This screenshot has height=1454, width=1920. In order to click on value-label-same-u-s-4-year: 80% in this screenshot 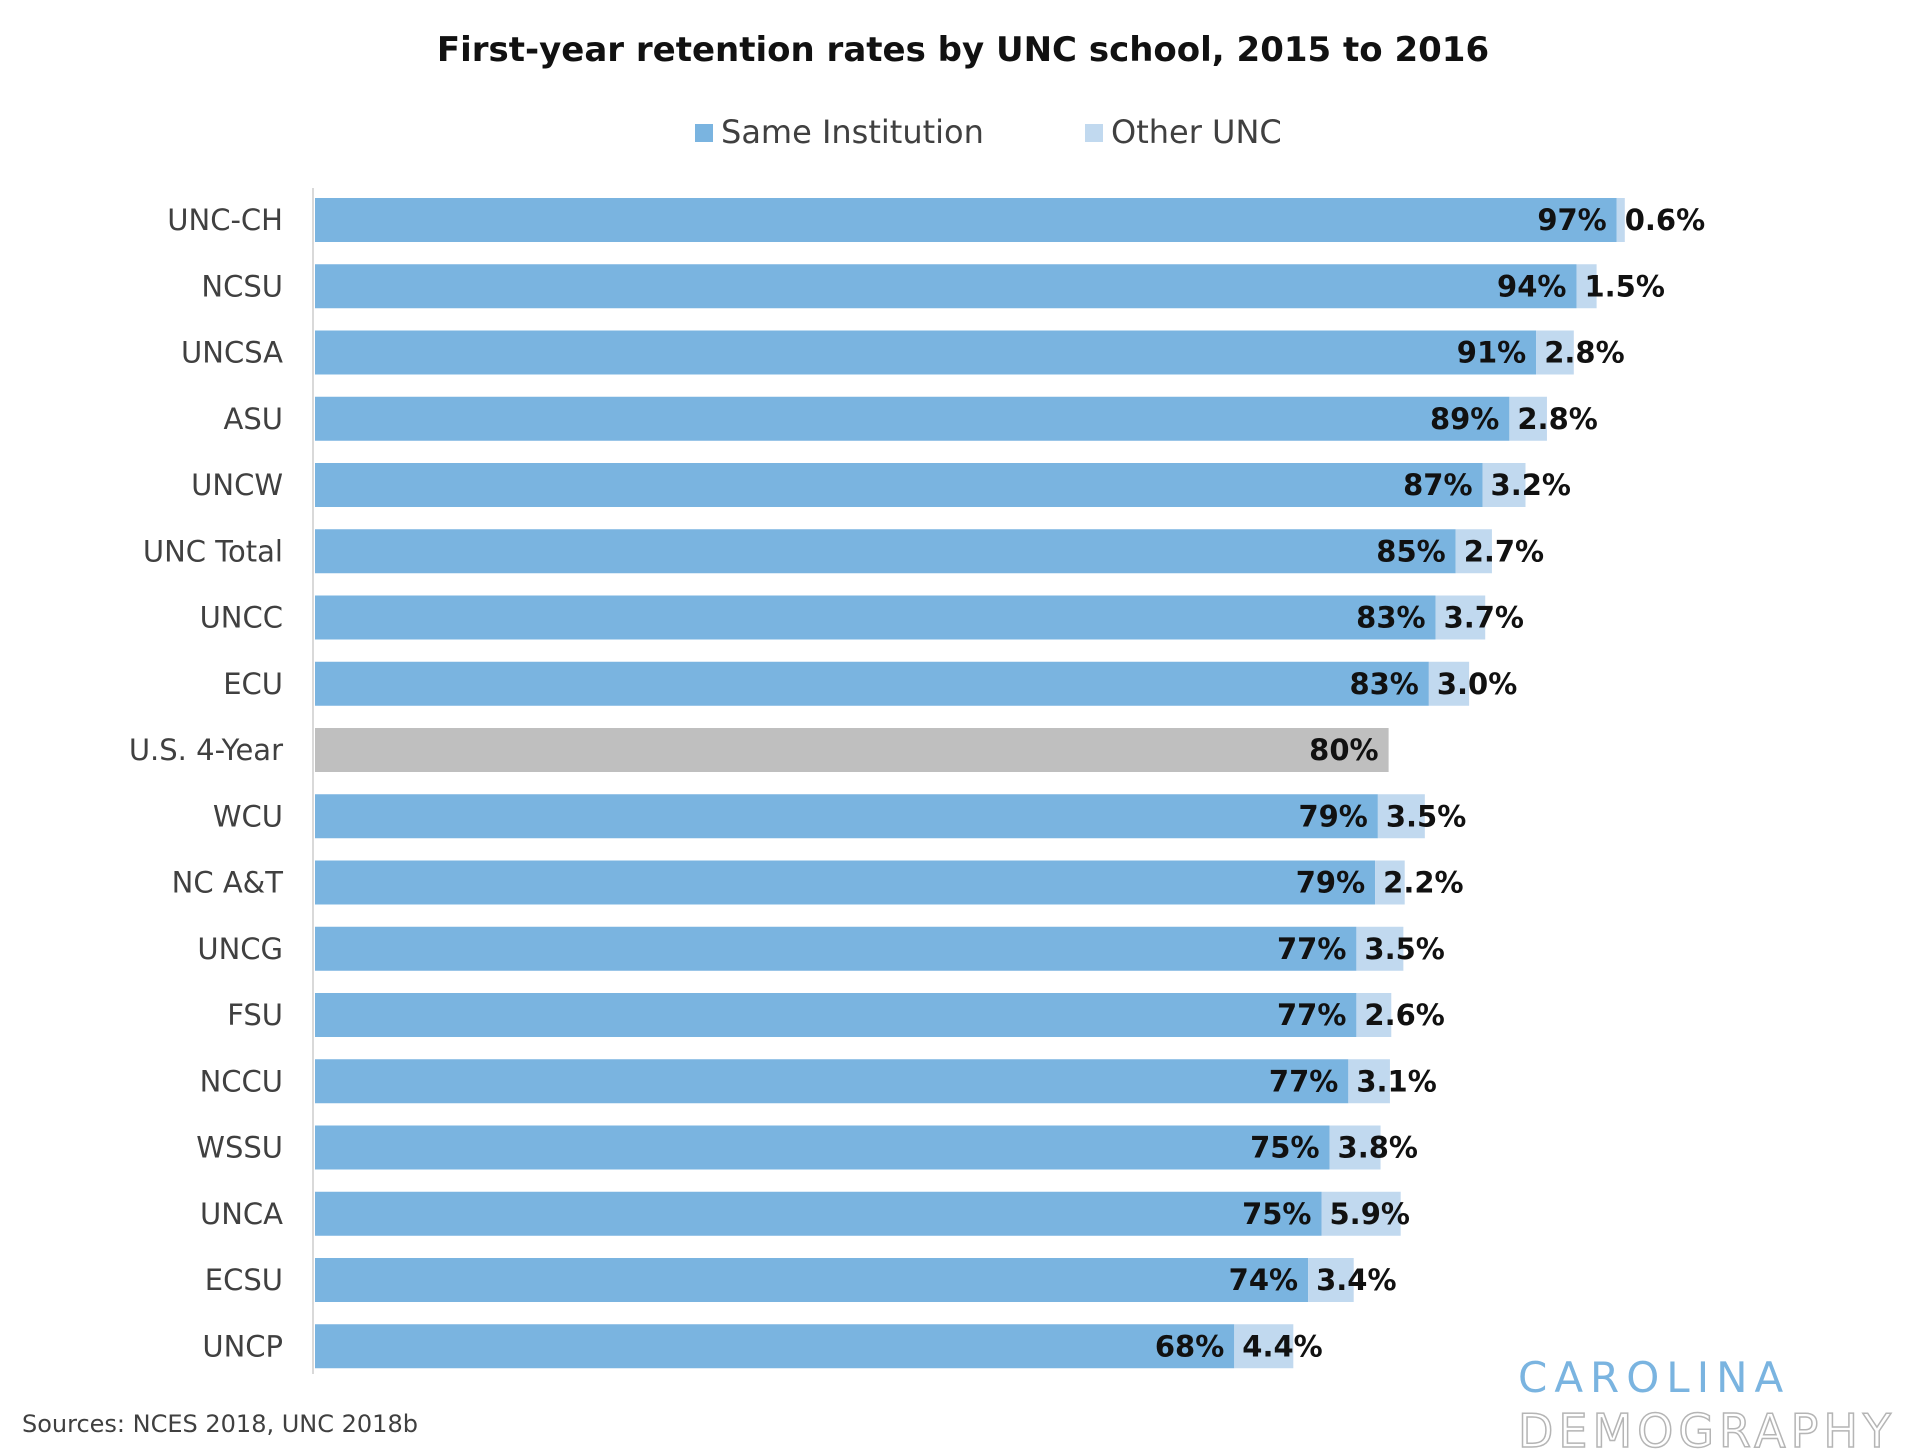, I will do `click(1343, 750)`.